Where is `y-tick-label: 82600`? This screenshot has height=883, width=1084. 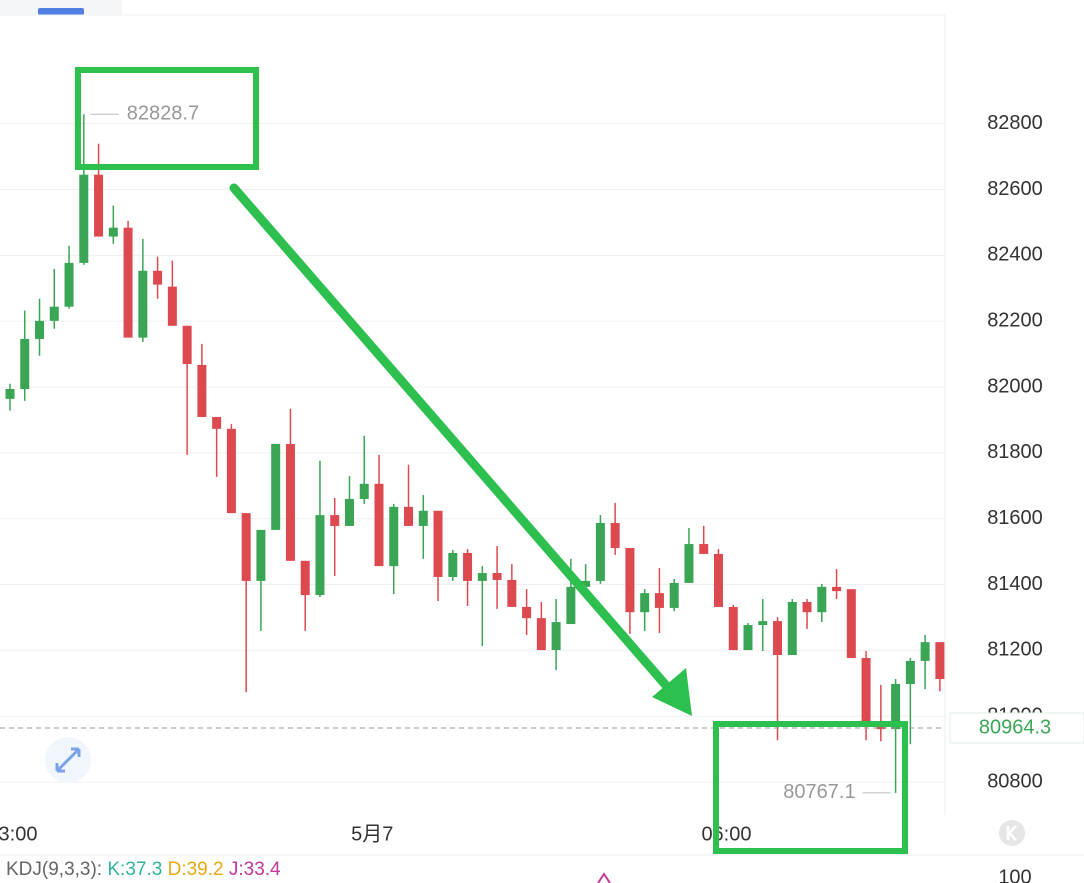
y-tick-label: 82600 is located at coordinates (1015, 189).